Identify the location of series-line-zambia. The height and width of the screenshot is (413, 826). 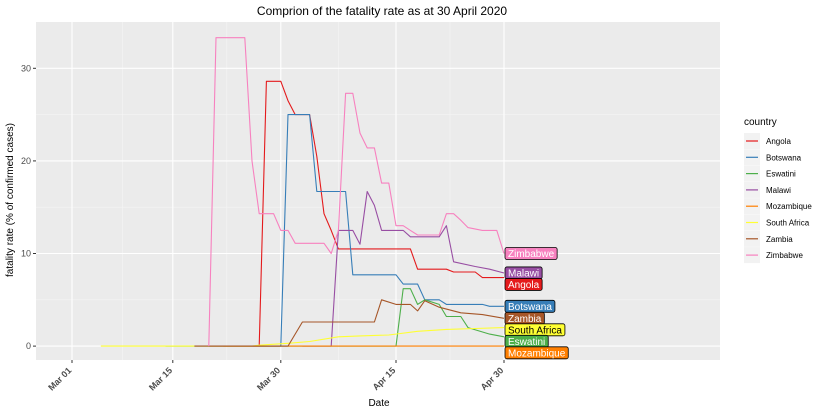
(349, 323).